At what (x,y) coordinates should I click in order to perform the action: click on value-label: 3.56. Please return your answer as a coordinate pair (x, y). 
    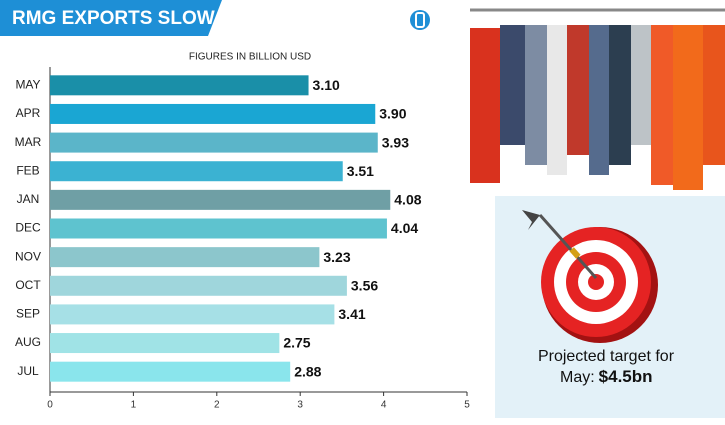
    Looking at the image, I should click on (364, 285).